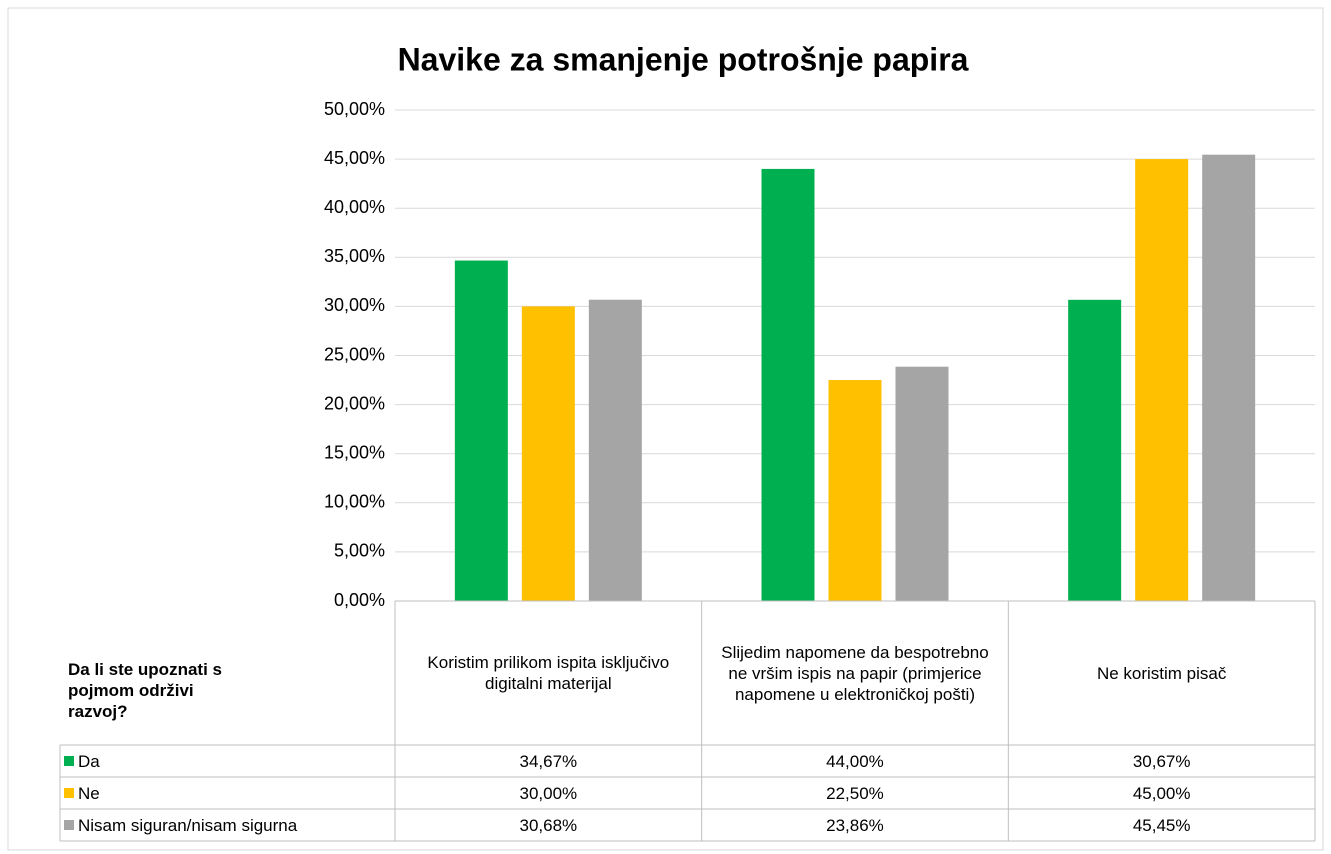  What do you see at coordinates (354, 305) in the screenshot?
I see `y-tick-label: 30,00%` at bounding box center [354, 305].